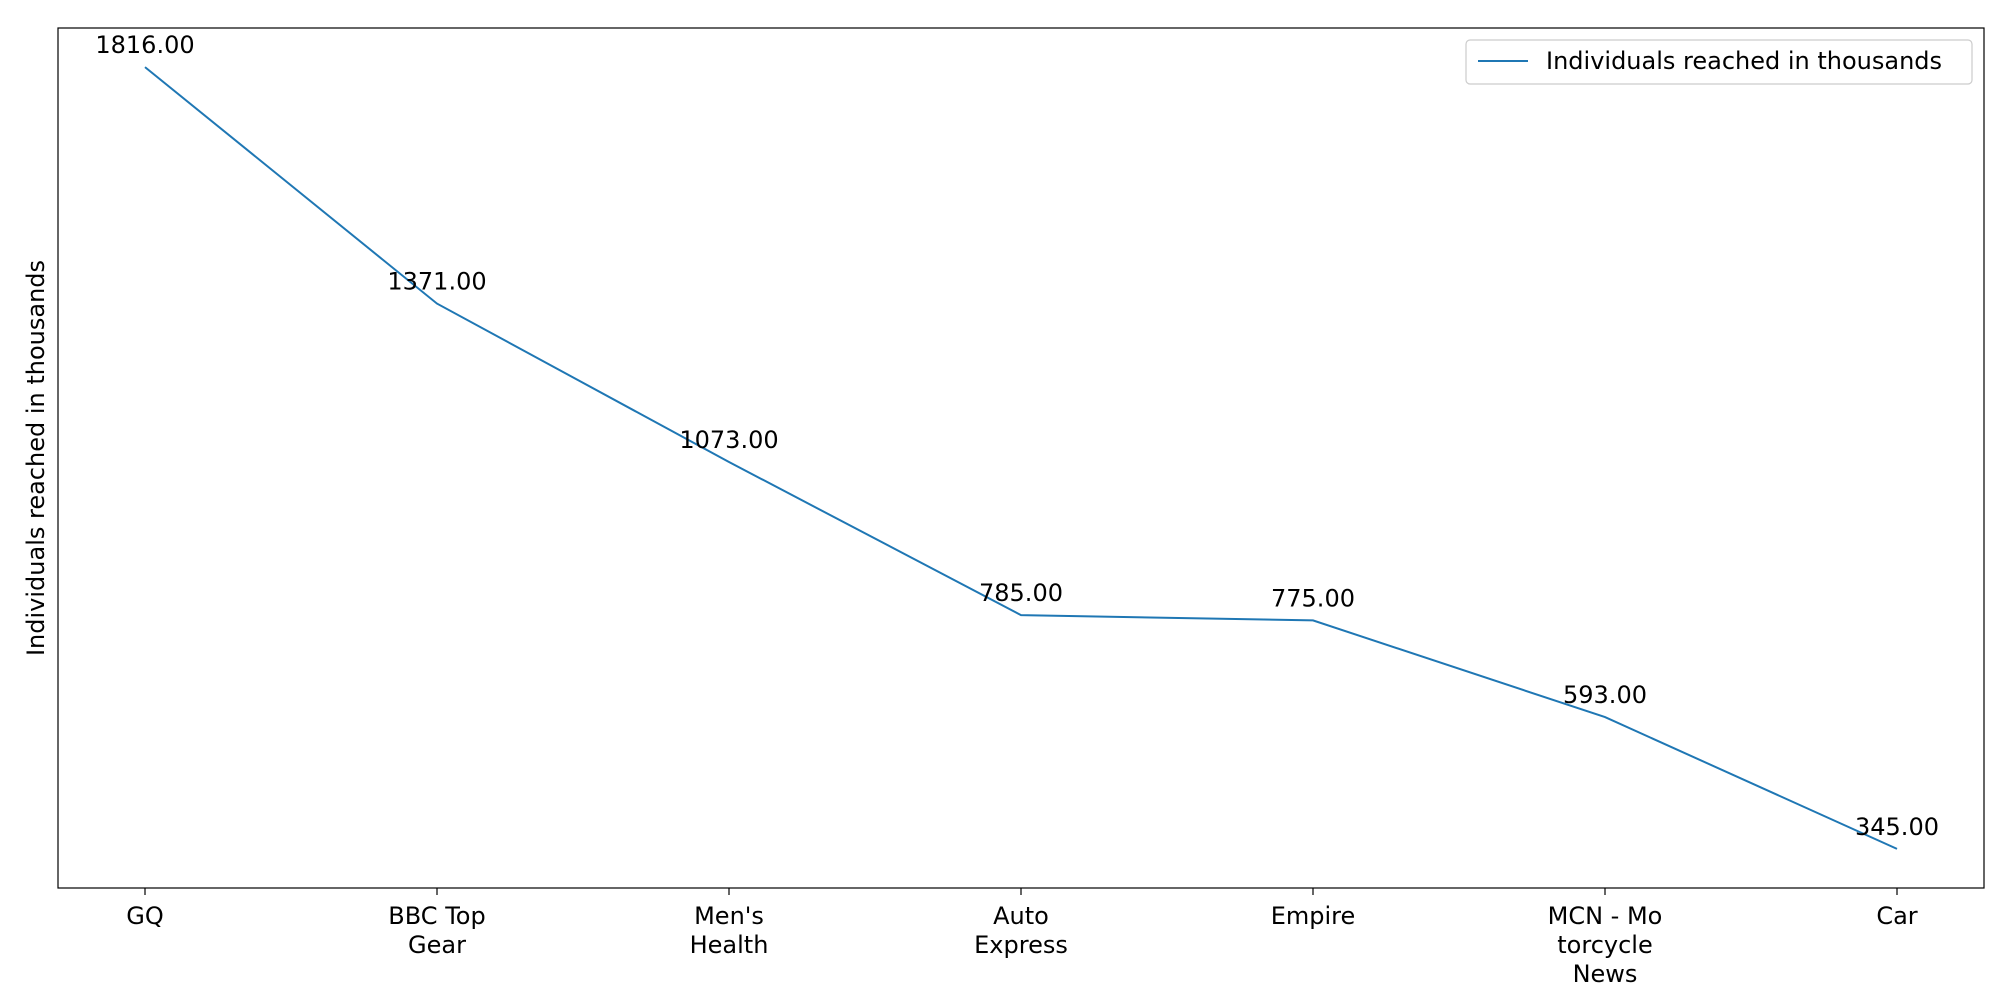 This screenshot has width=2000, height=1000. Describe the element at coordinates (1021, 593) in the screenshot. I see `data-label: 785.00` at that location.